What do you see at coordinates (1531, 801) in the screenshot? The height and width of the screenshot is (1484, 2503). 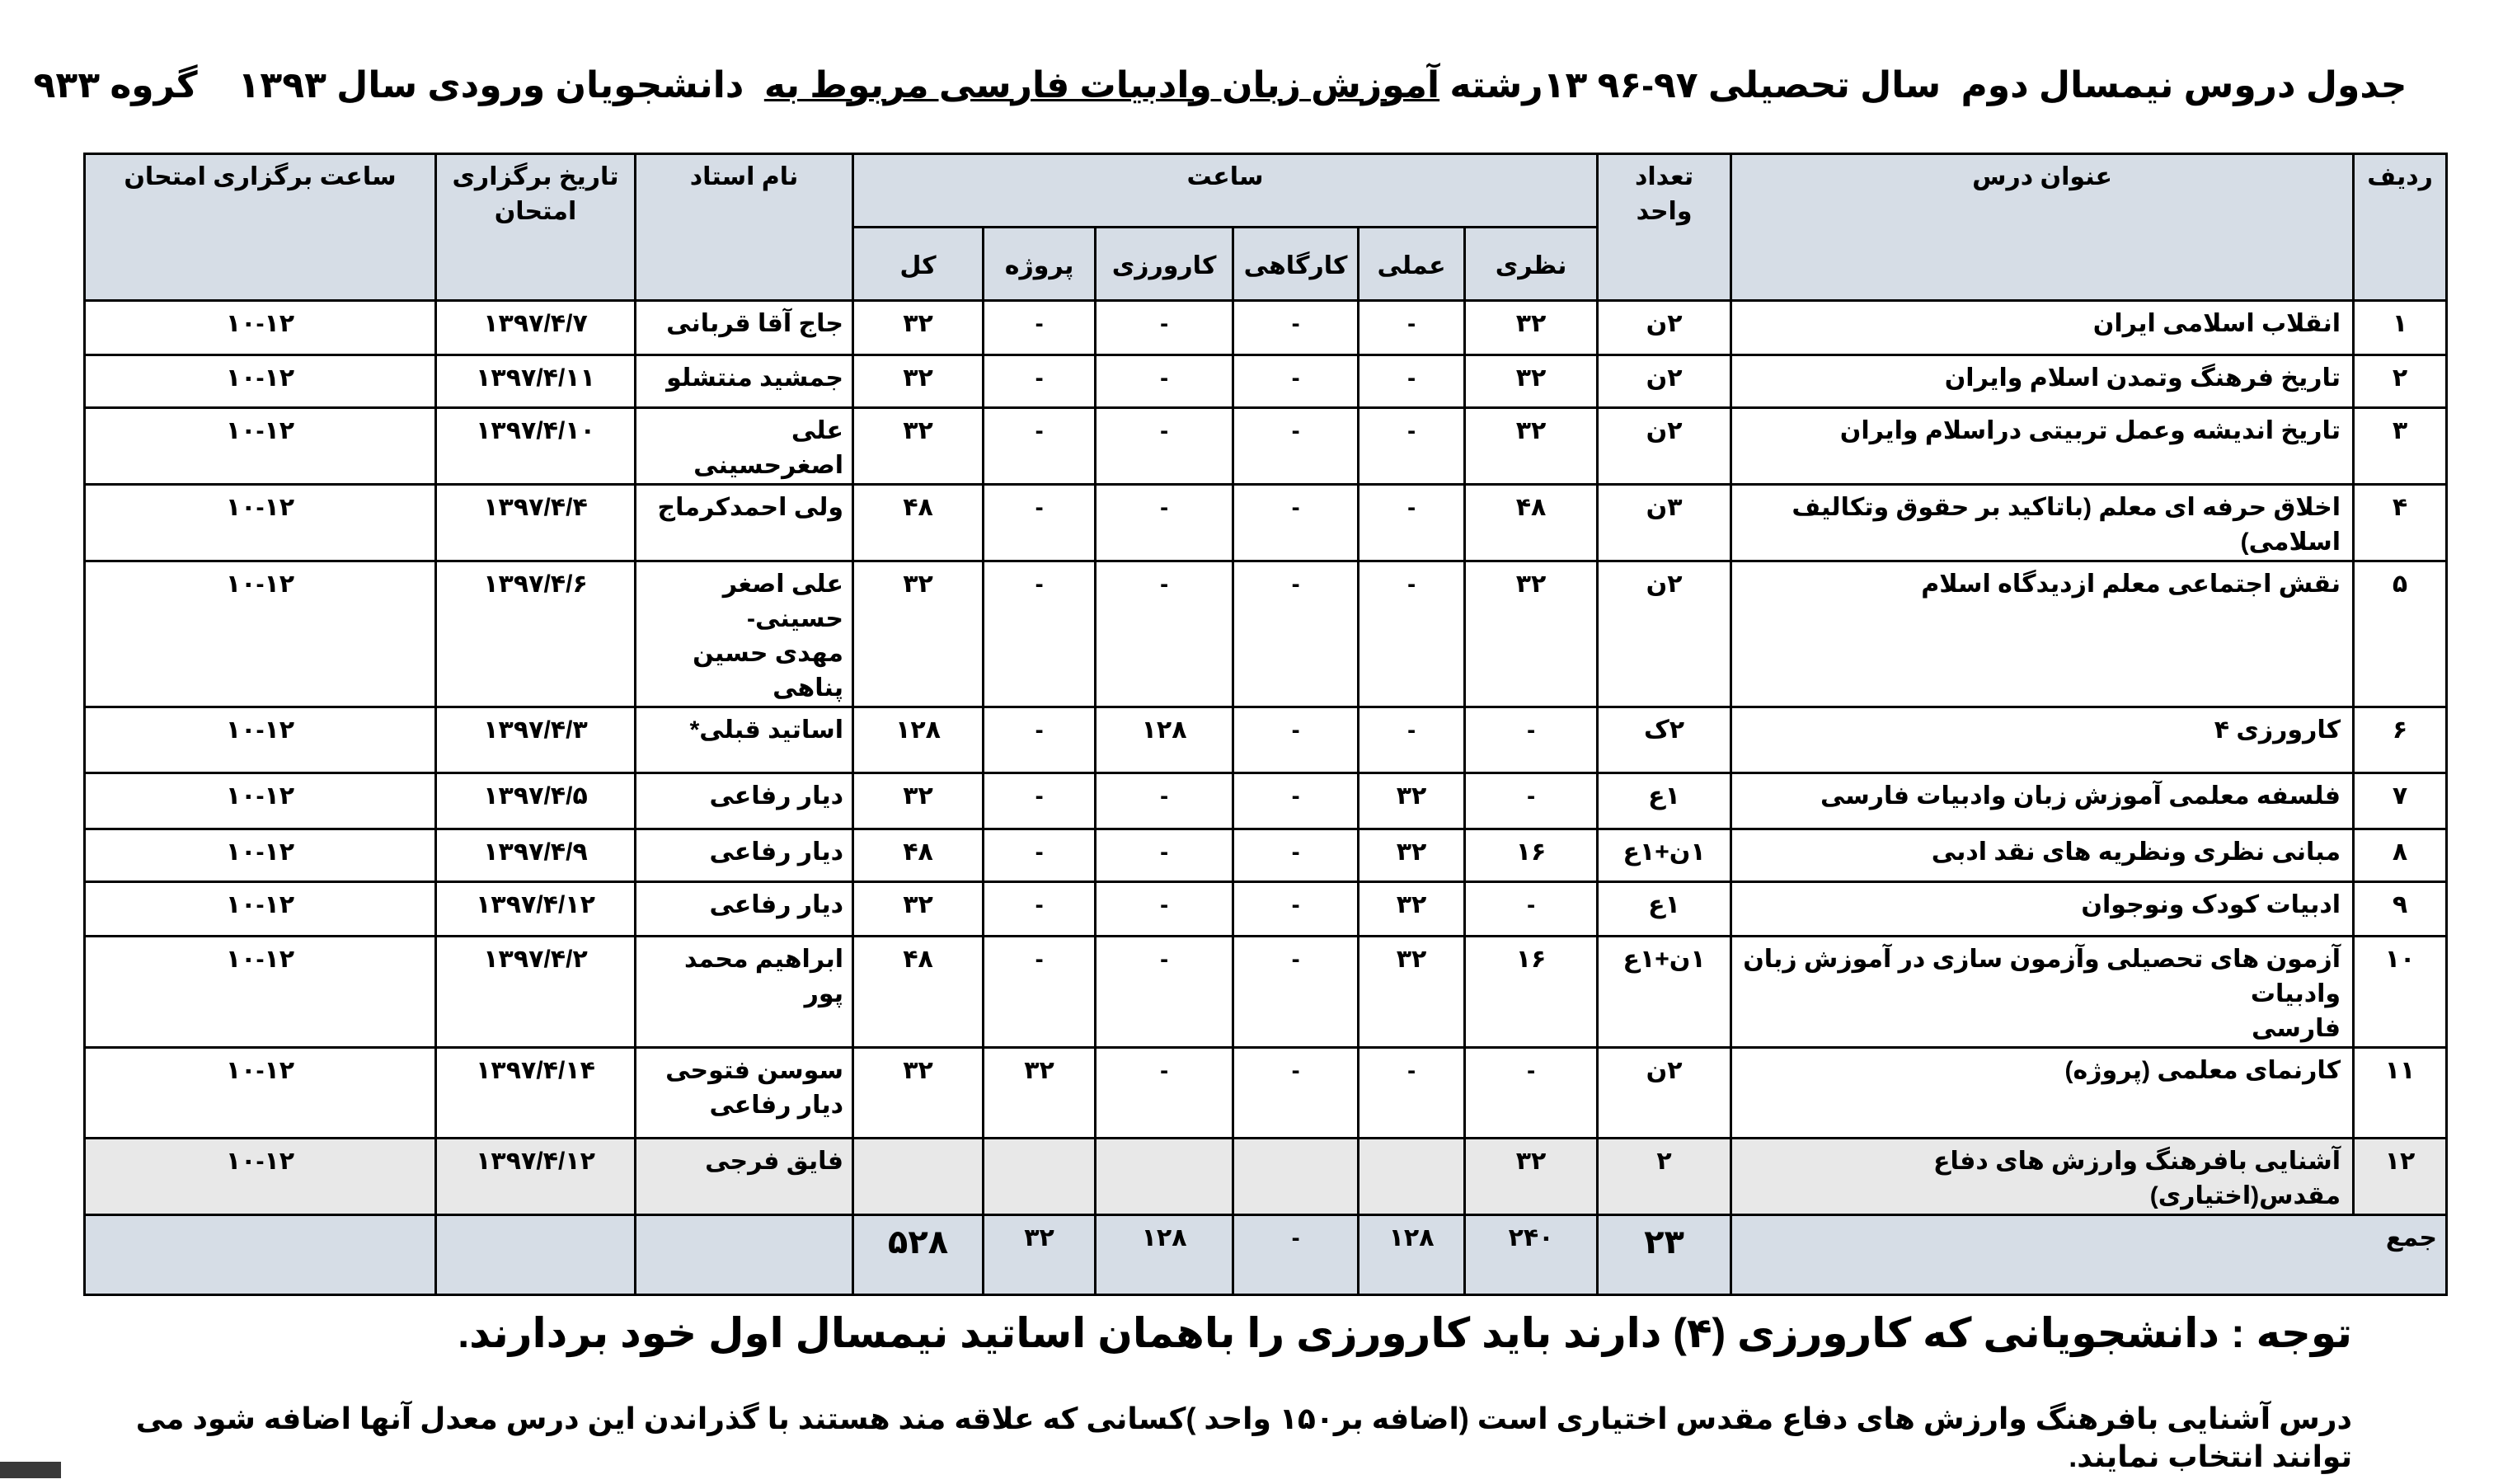 I see `theory-hours-cell: -` at bounding box center [1531, 801].